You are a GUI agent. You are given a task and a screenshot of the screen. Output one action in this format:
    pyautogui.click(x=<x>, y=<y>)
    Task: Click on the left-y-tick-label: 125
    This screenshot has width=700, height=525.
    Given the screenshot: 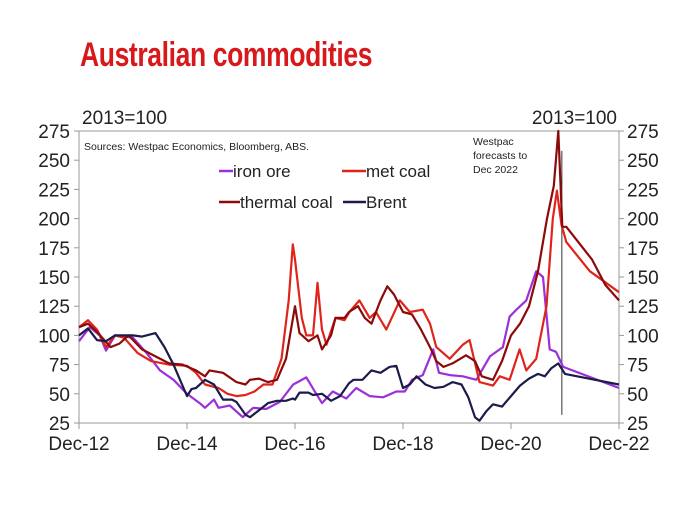 What is the action you would take?
    pyautogui.click(x=54, y=307)
    